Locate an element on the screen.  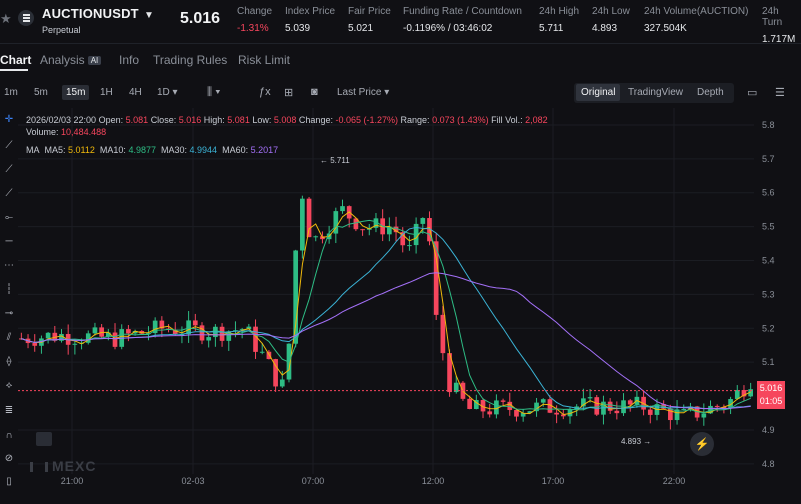
last-price: 5.016 is located at coordinates (200, 18).